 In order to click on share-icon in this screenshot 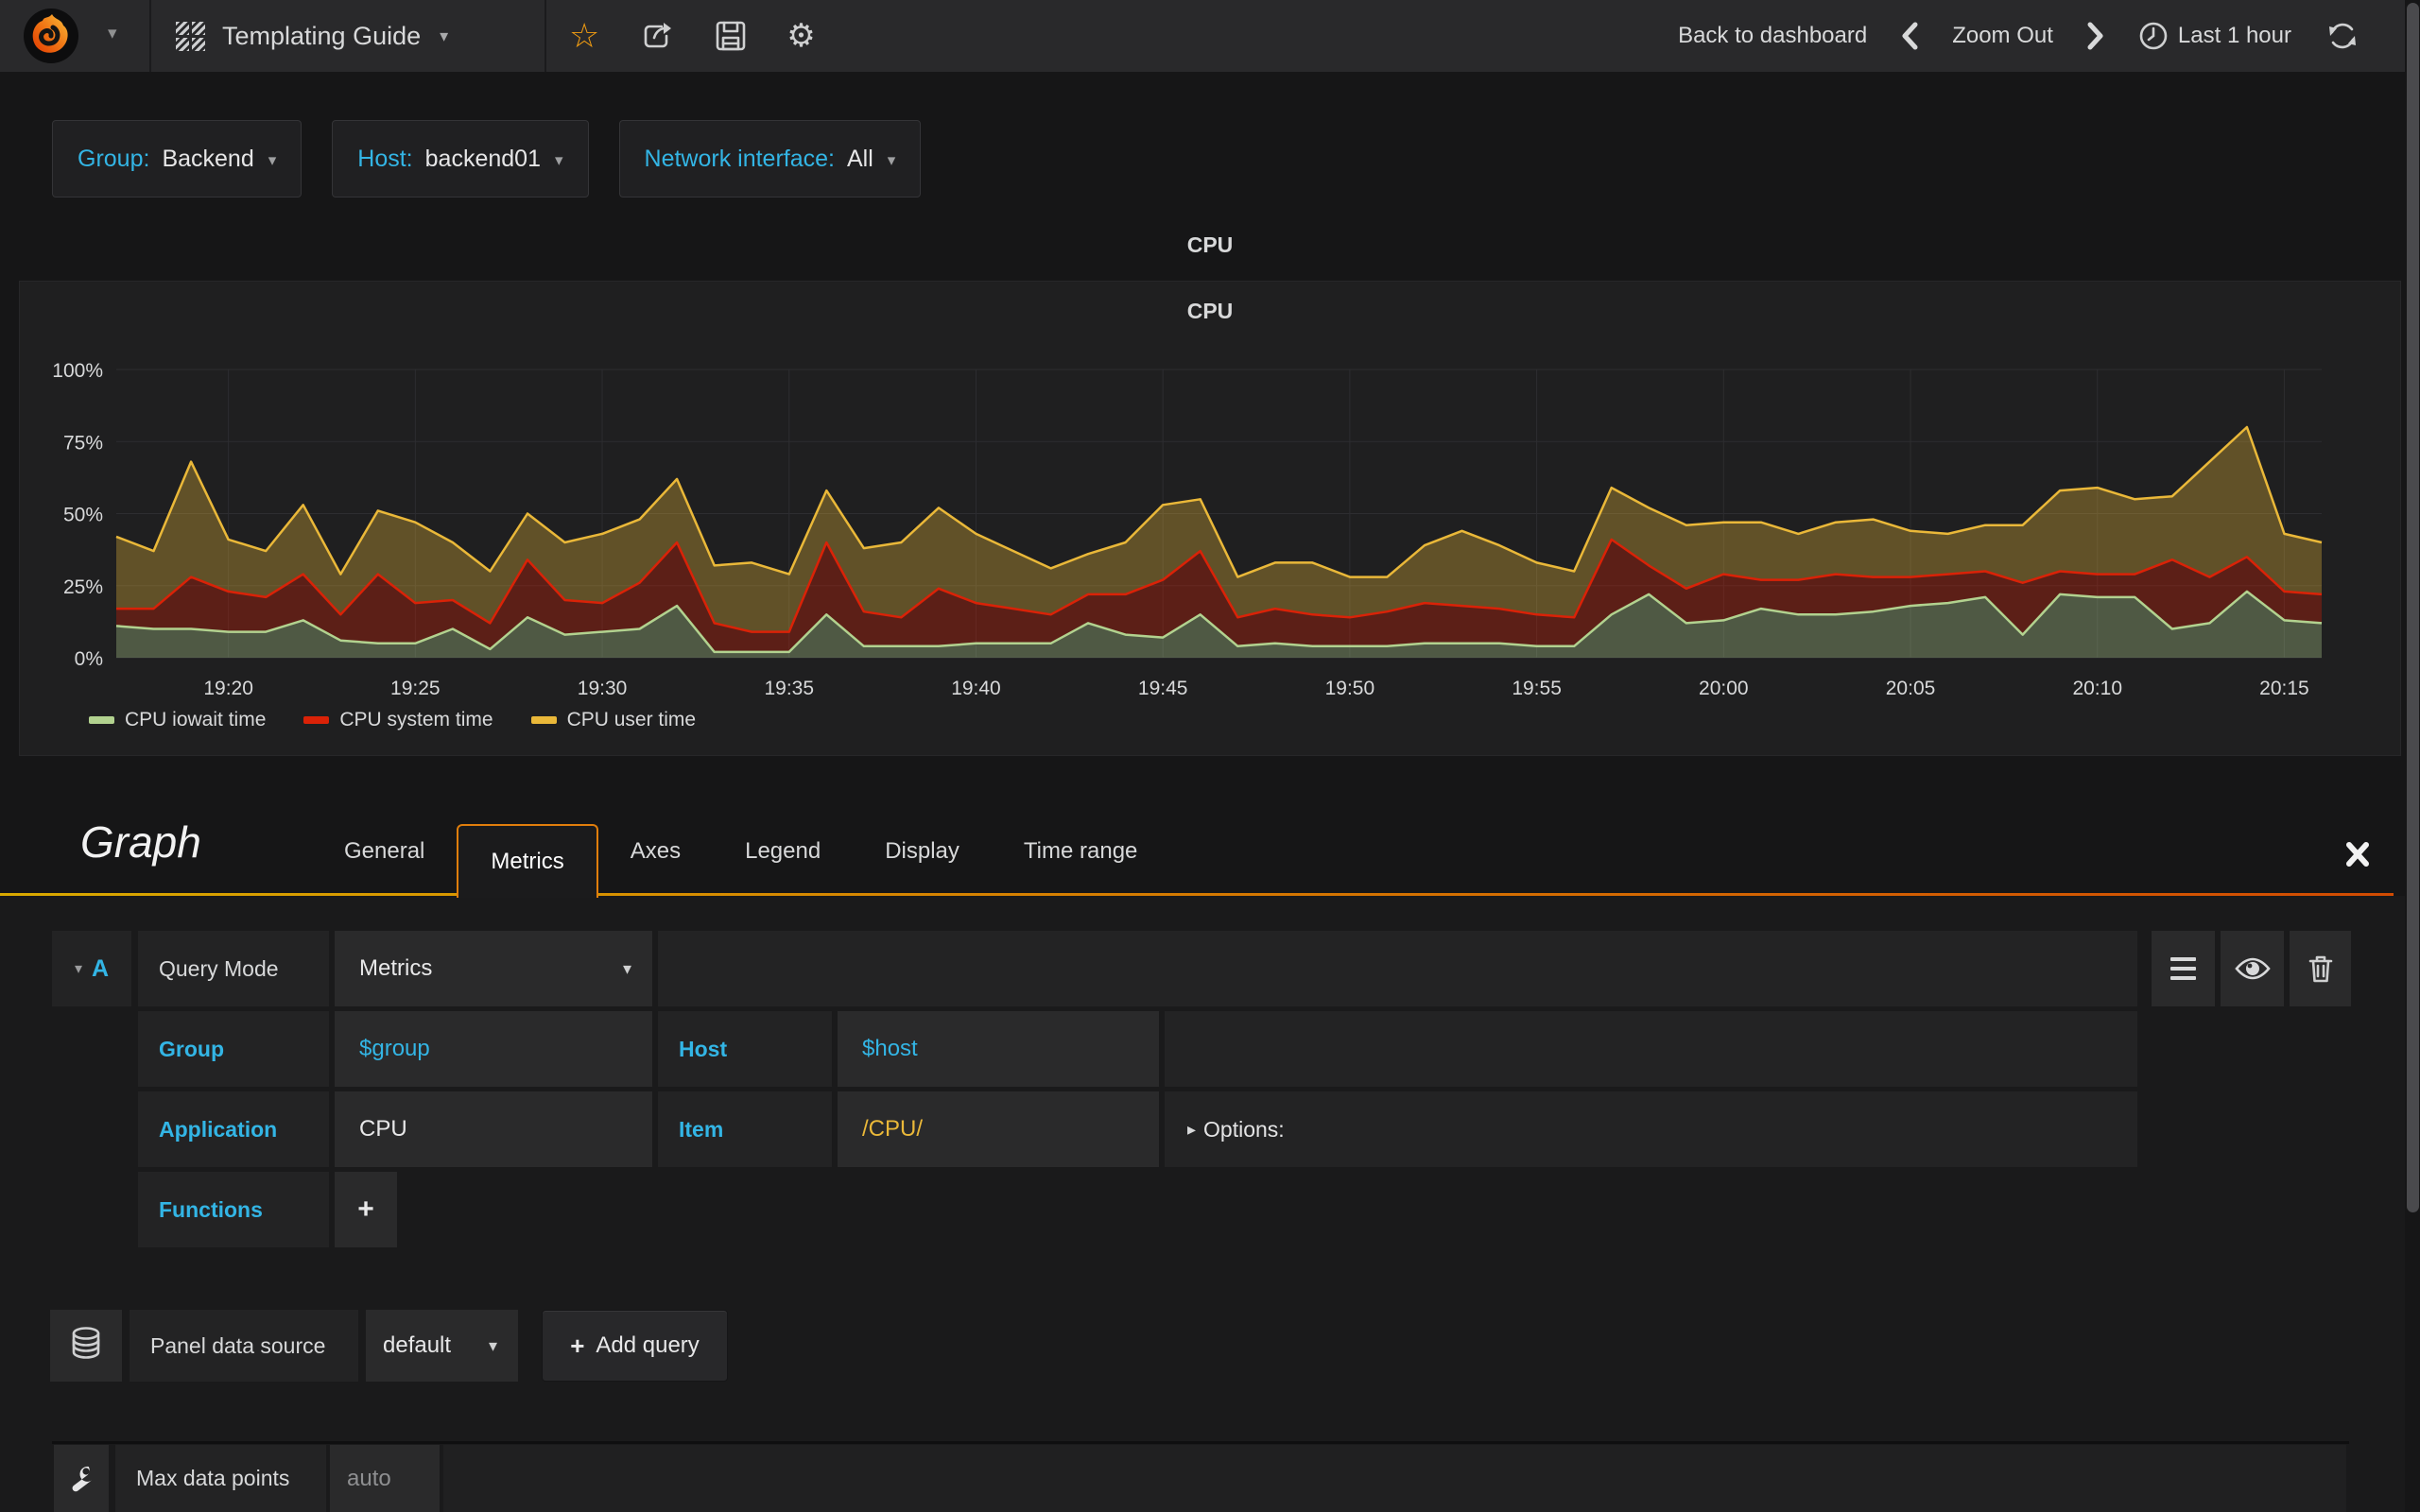, I will do `click(656, 36)`.